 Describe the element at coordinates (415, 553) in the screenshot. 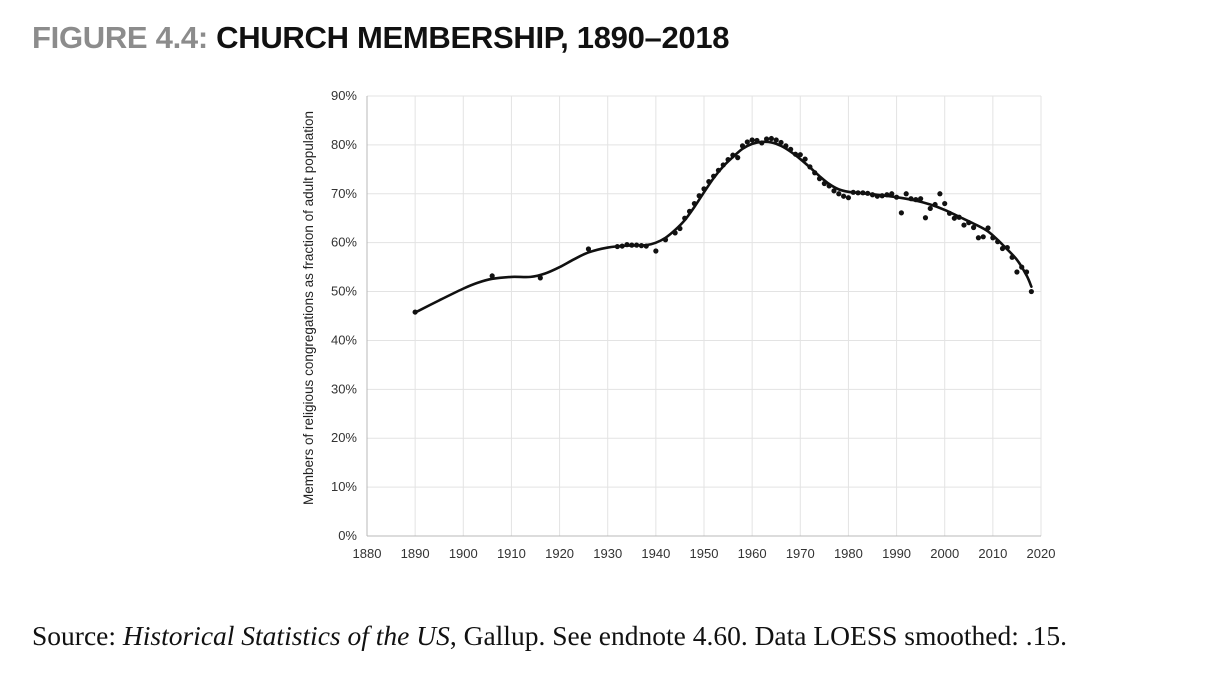

I see `x-tick-label: 1890` at that location.